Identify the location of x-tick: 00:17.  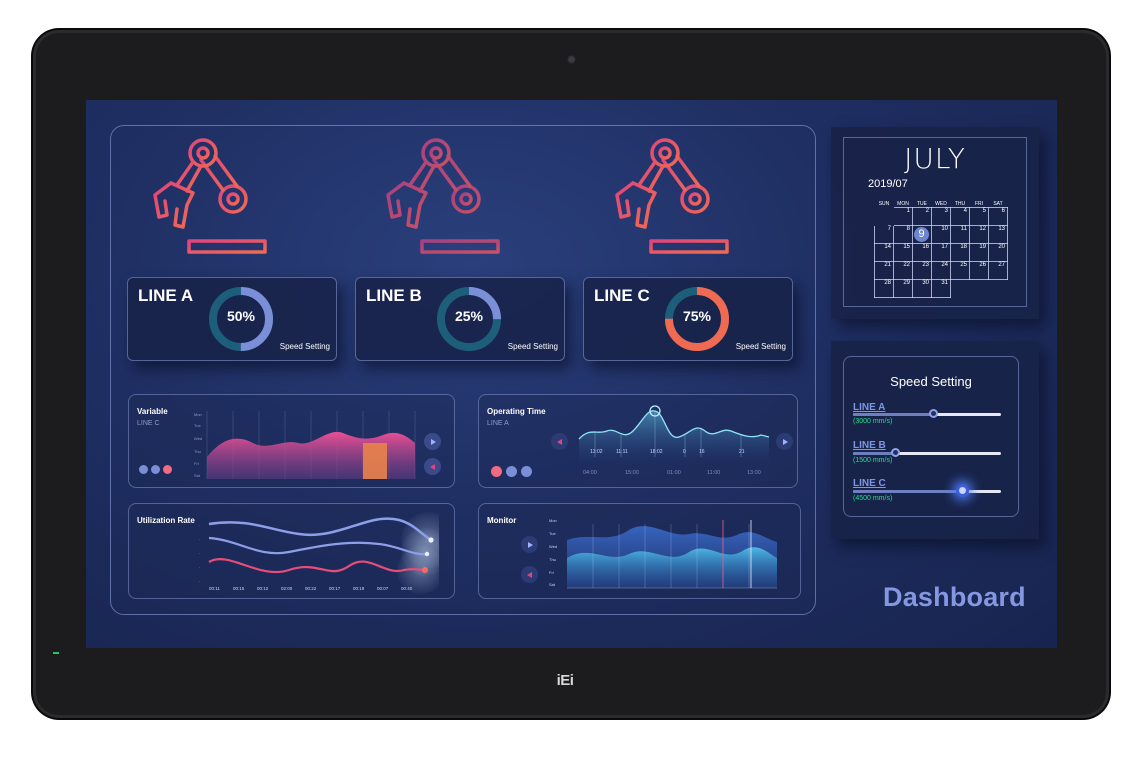
(335, 588).